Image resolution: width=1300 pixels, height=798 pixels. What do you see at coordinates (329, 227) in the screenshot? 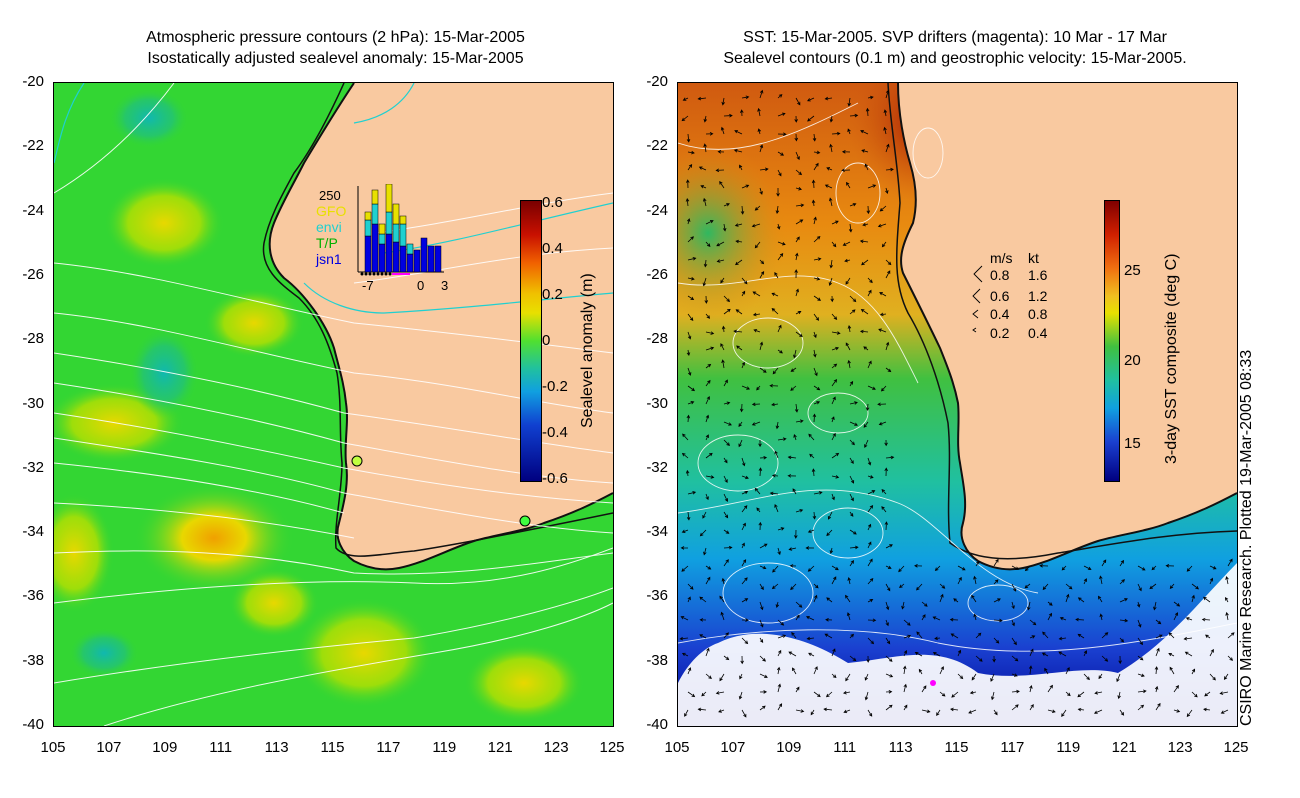
I see `inset-legend-envi: envi` at bounding box center [329, 227].